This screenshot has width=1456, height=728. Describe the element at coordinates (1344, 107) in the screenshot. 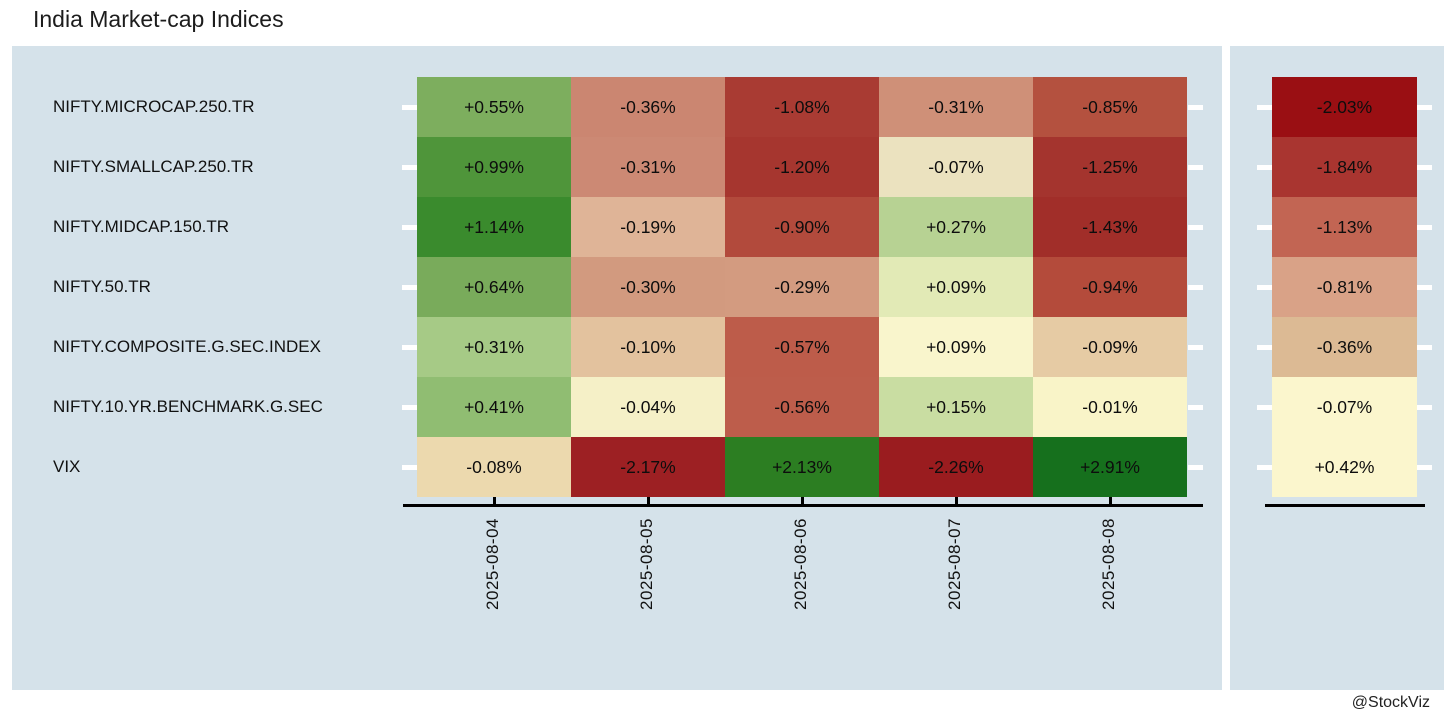

I see `summary-cell: -2.03%` at that location.